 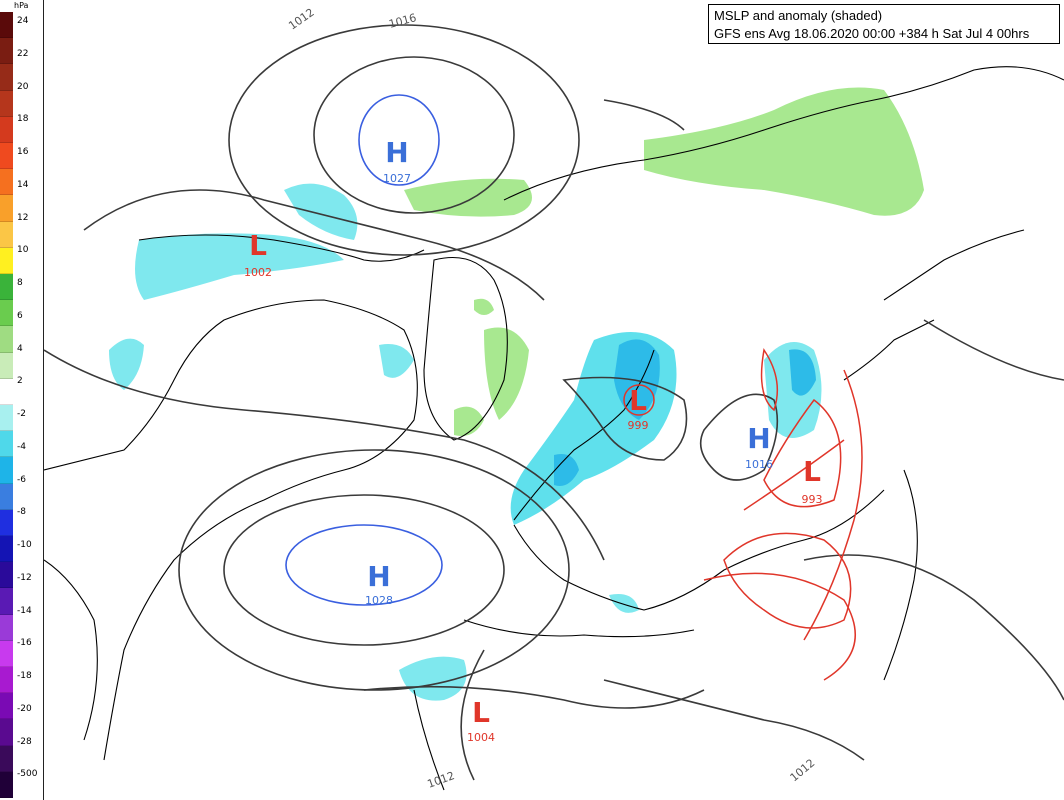 I want to click on legend-tick-label: -2, so click(x=21, y=414).